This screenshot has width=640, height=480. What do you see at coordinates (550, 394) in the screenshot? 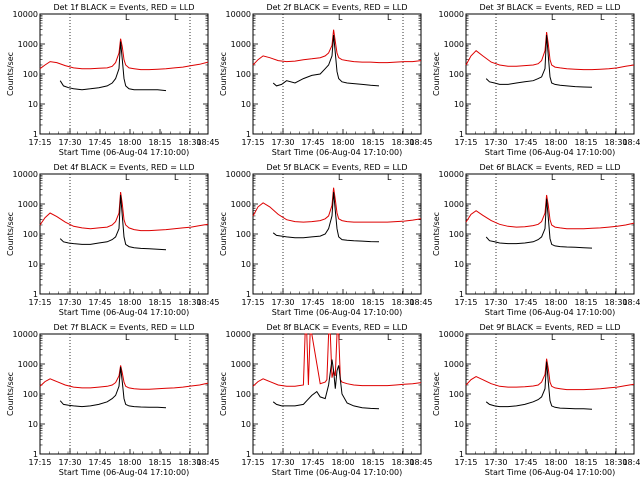
I see `plot-frame` at bounding box center [550, 394].